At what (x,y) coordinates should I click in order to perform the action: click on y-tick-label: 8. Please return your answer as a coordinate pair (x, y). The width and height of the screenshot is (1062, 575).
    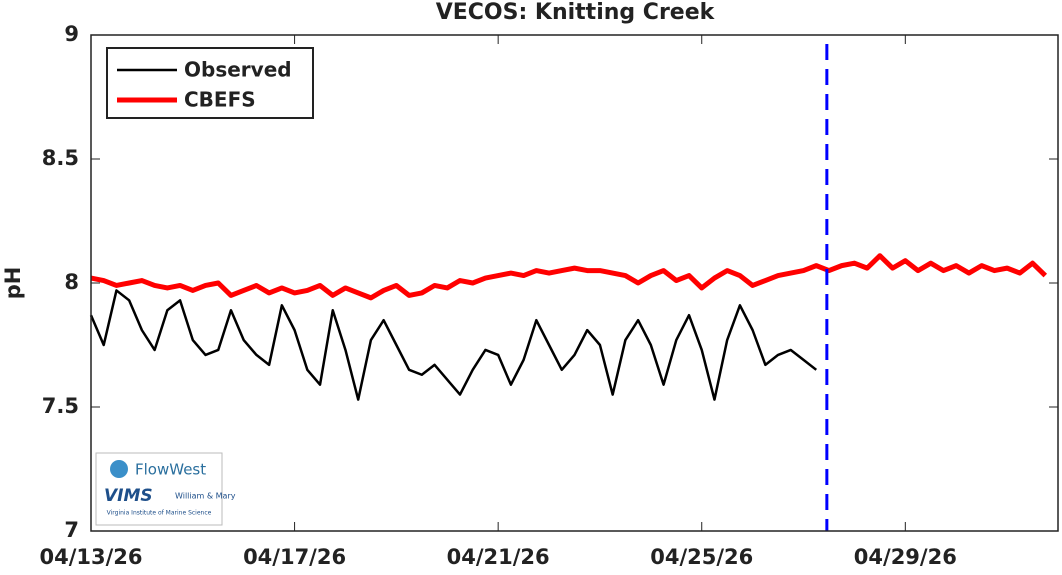
    Looking at the image, I should click on (71, 282).